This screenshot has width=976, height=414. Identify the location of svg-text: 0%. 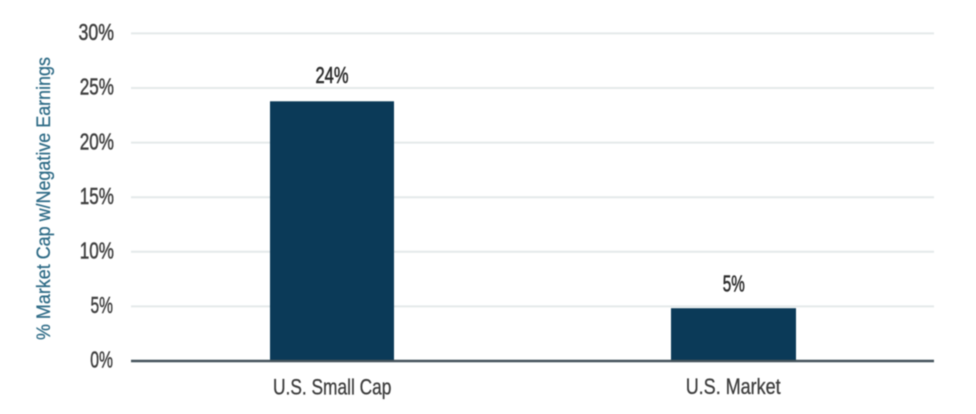
(101, 360).